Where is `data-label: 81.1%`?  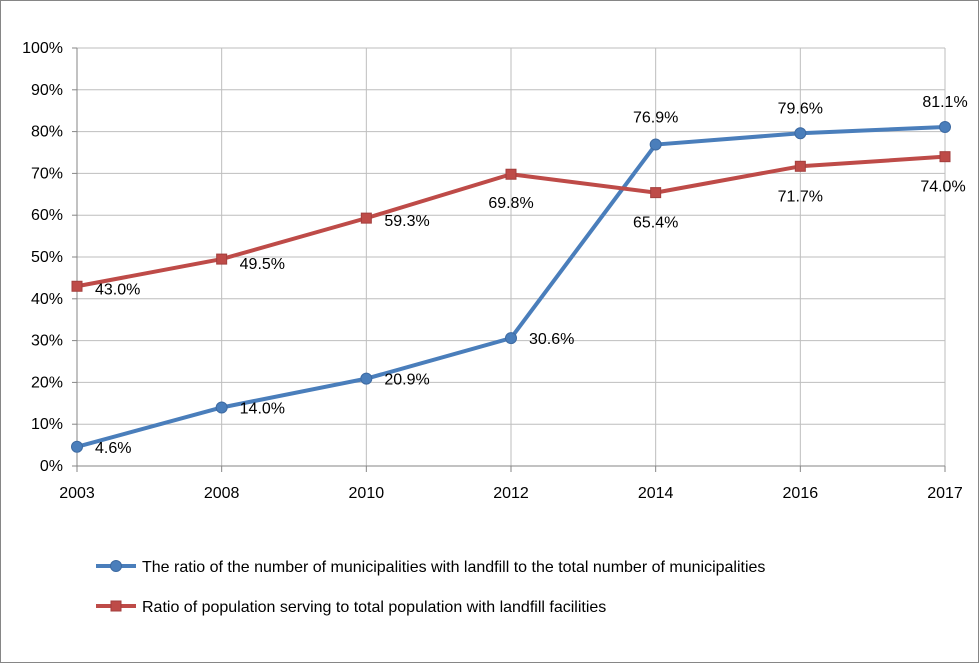
data-label: 81.1% is located at coordinates (944, 102).